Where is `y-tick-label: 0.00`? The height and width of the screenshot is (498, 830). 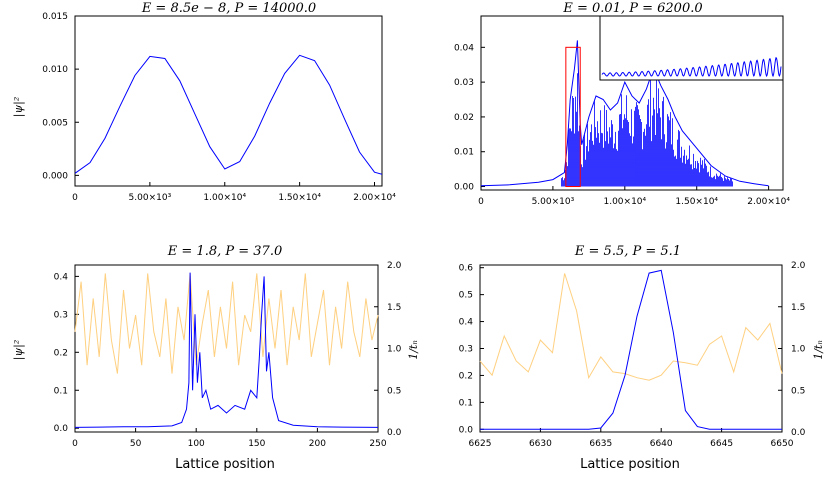
y-tick-label: 0.00 is located at coordinates (464, 188).